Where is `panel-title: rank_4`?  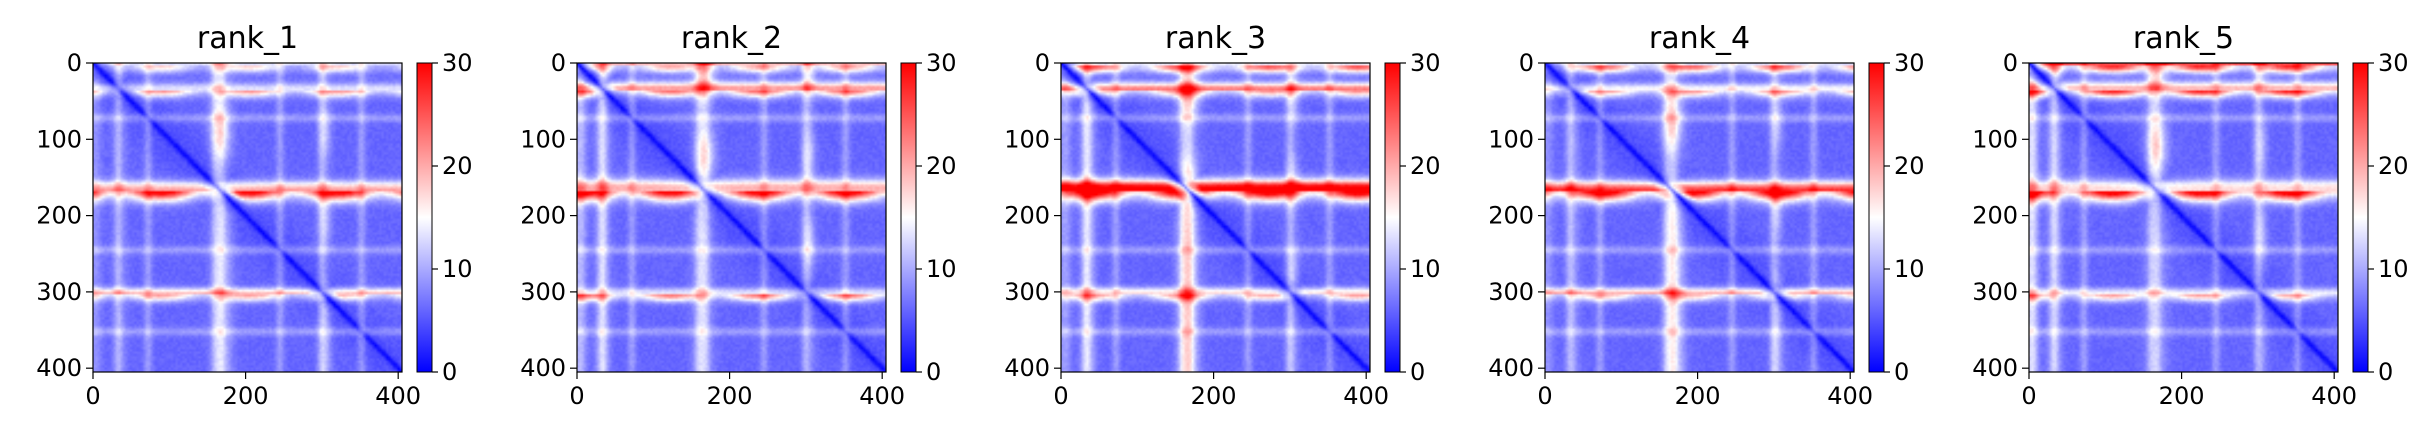
panel-title: rank_4 is located at coordinates (1699, 38).